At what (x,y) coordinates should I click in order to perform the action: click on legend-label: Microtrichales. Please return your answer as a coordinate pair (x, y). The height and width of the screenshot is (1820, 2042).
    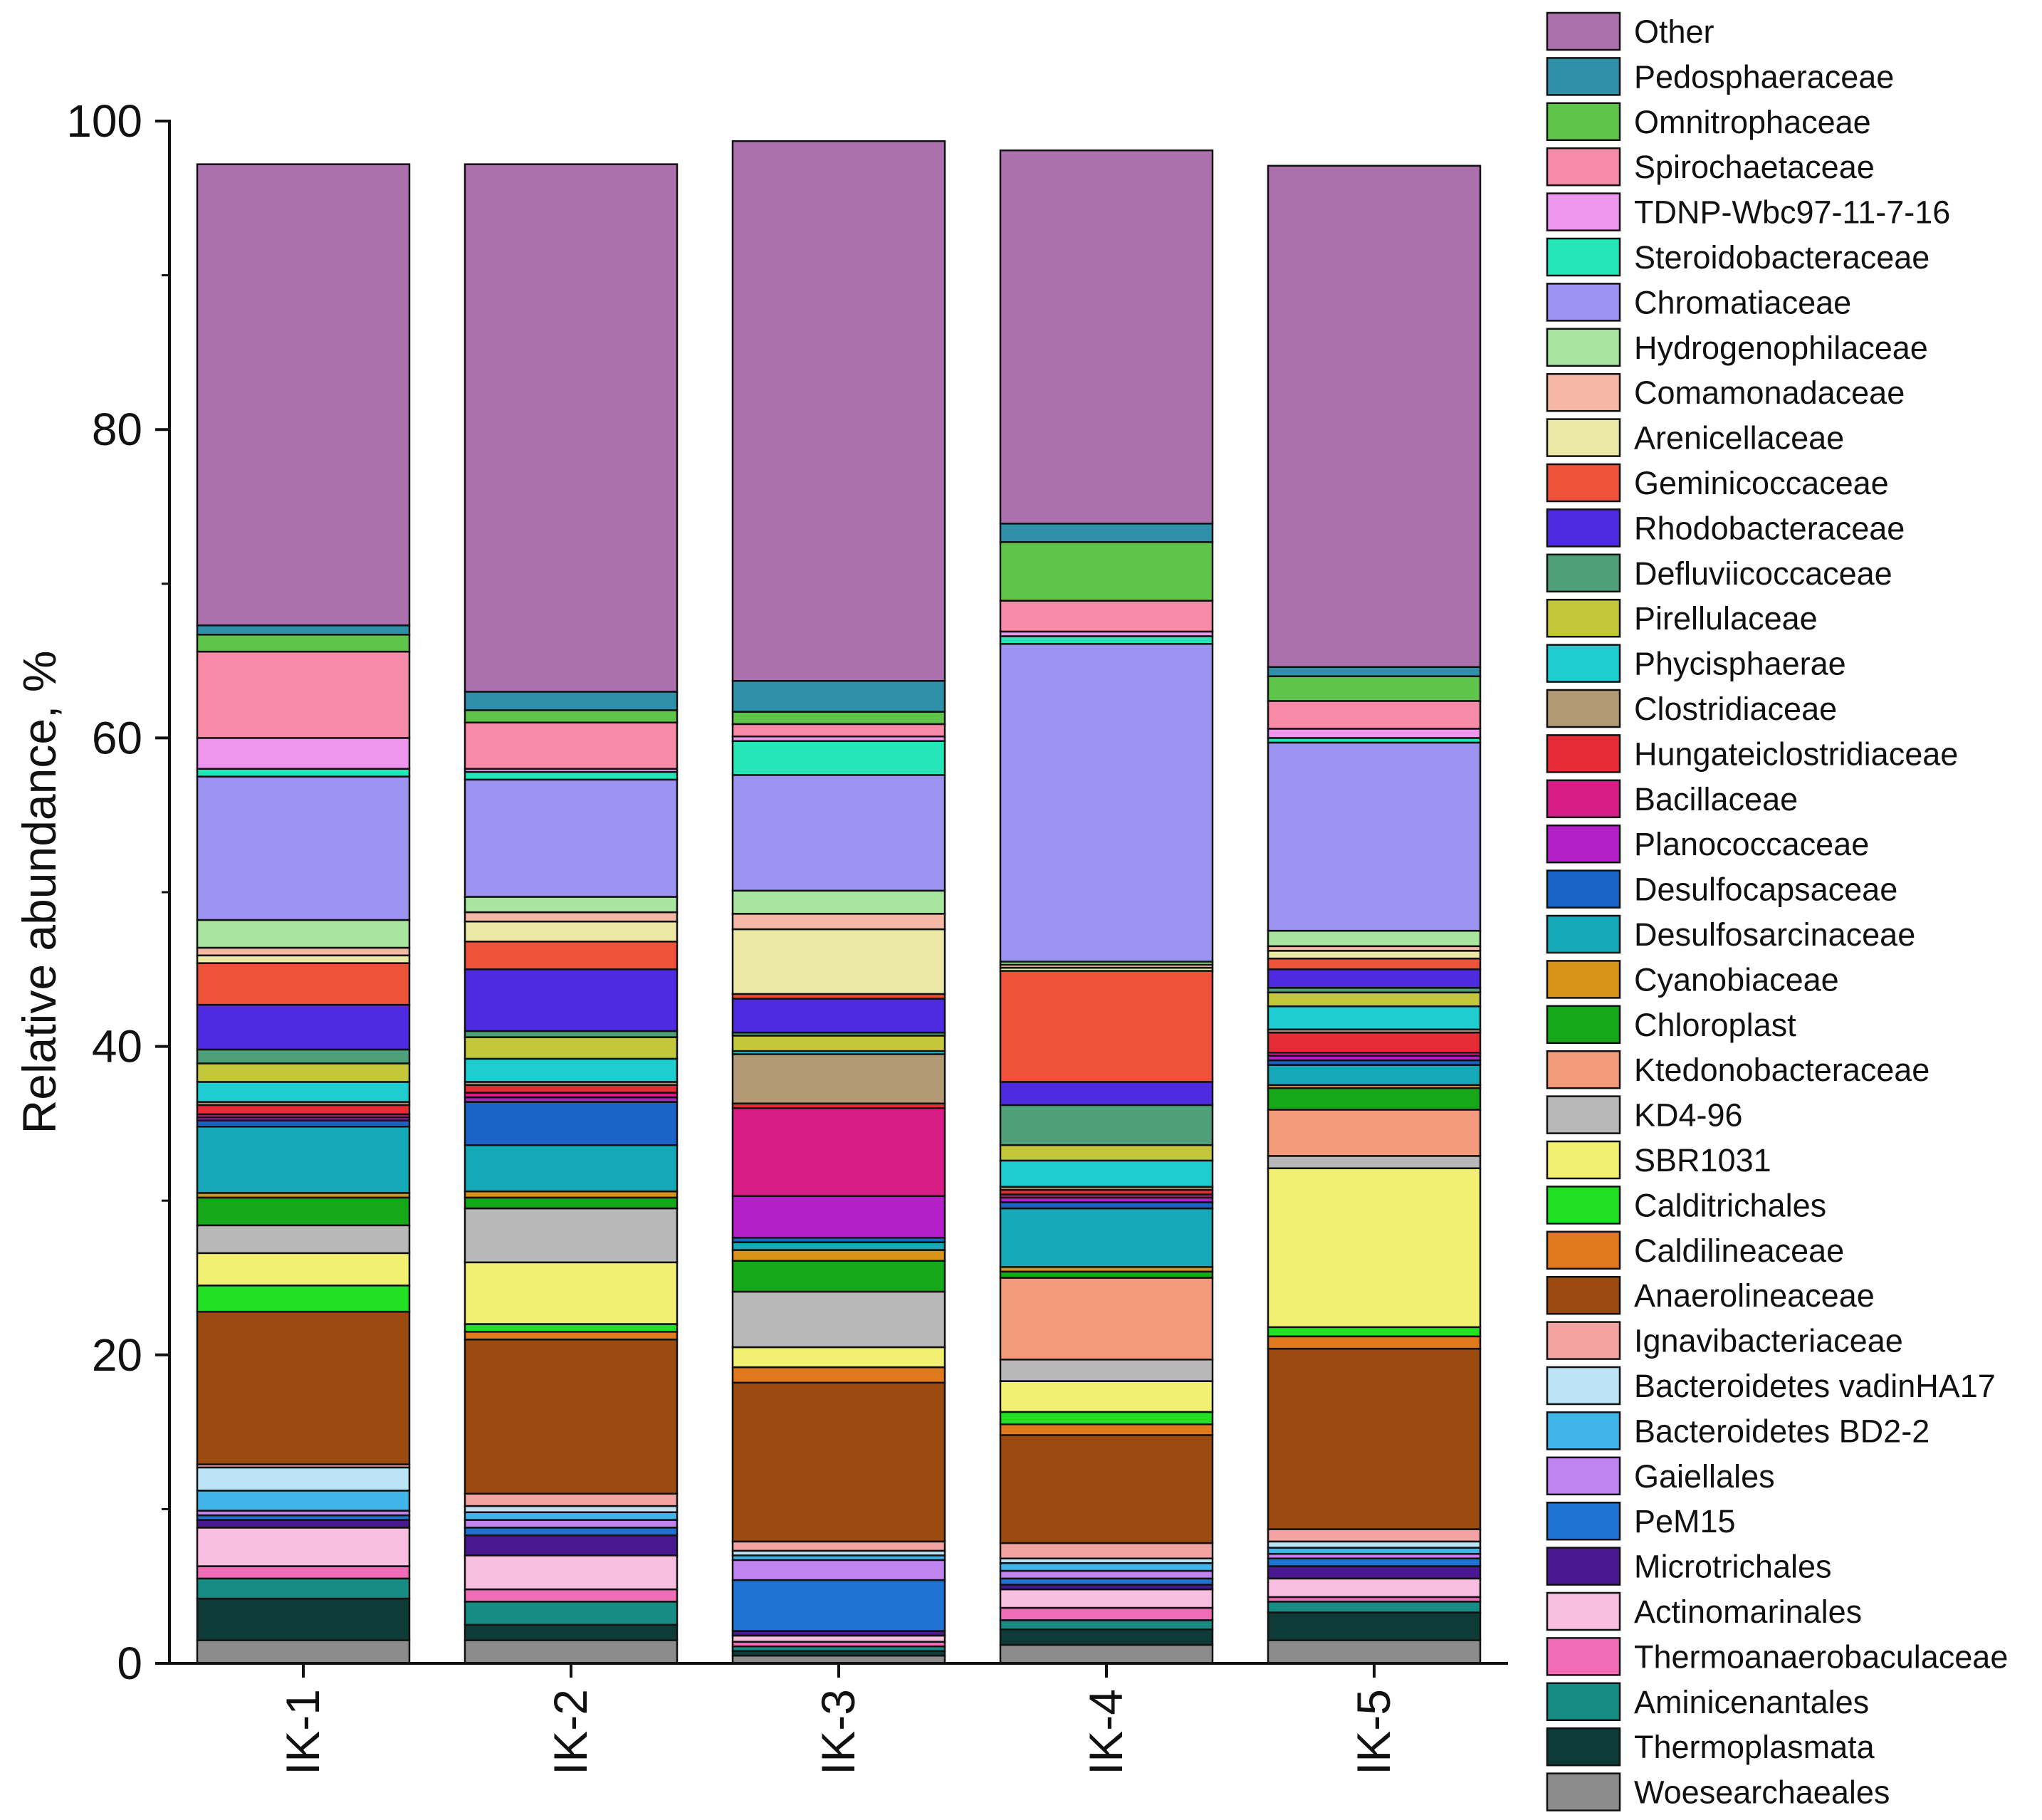
    Looking at the image, I should click on (1733, 1567).